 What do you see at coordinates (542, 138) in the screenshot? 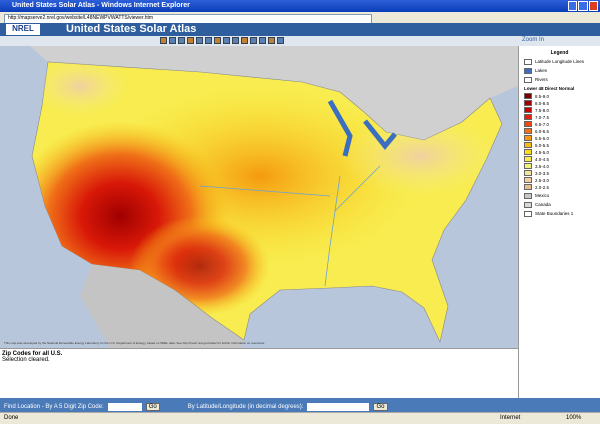
I see `legend-label: 5.5-6.0` at bounding box center [542, 138].